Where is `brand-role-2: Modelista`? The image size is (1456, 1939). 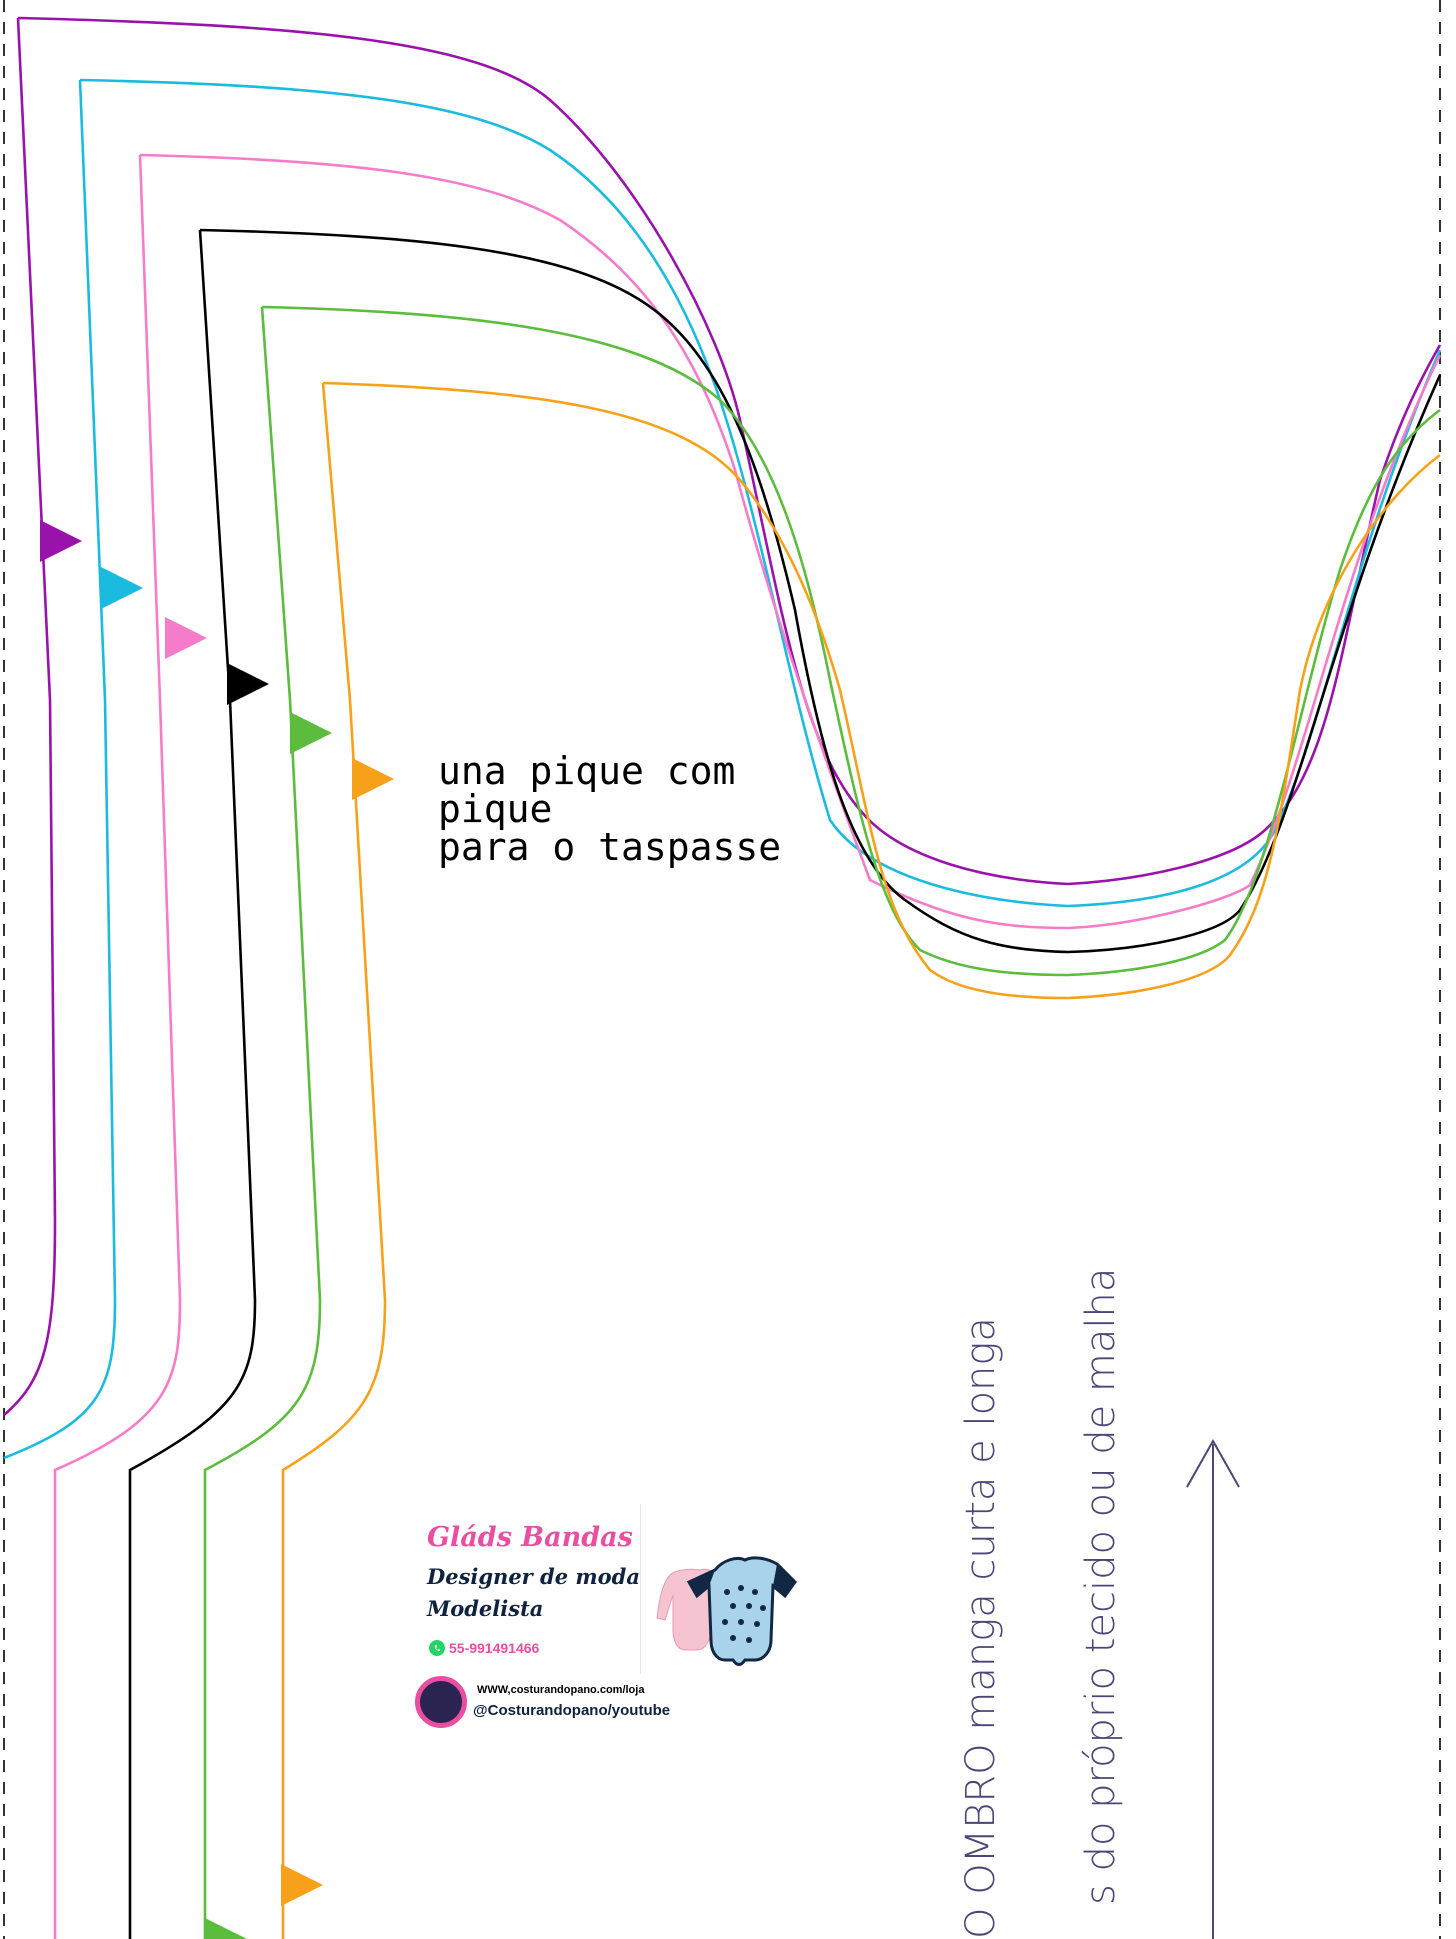
brand-role-2: Modelista is located at coordinates (485, 1608).